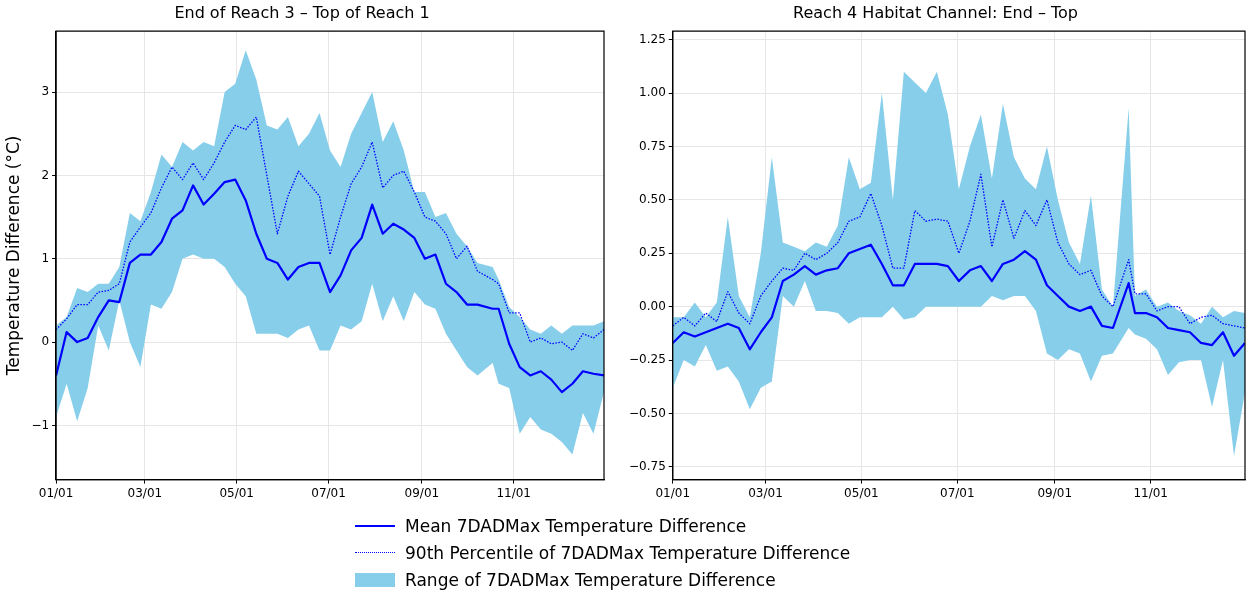  I want to click on y-tick-label: −0.50, so click(647, 412).